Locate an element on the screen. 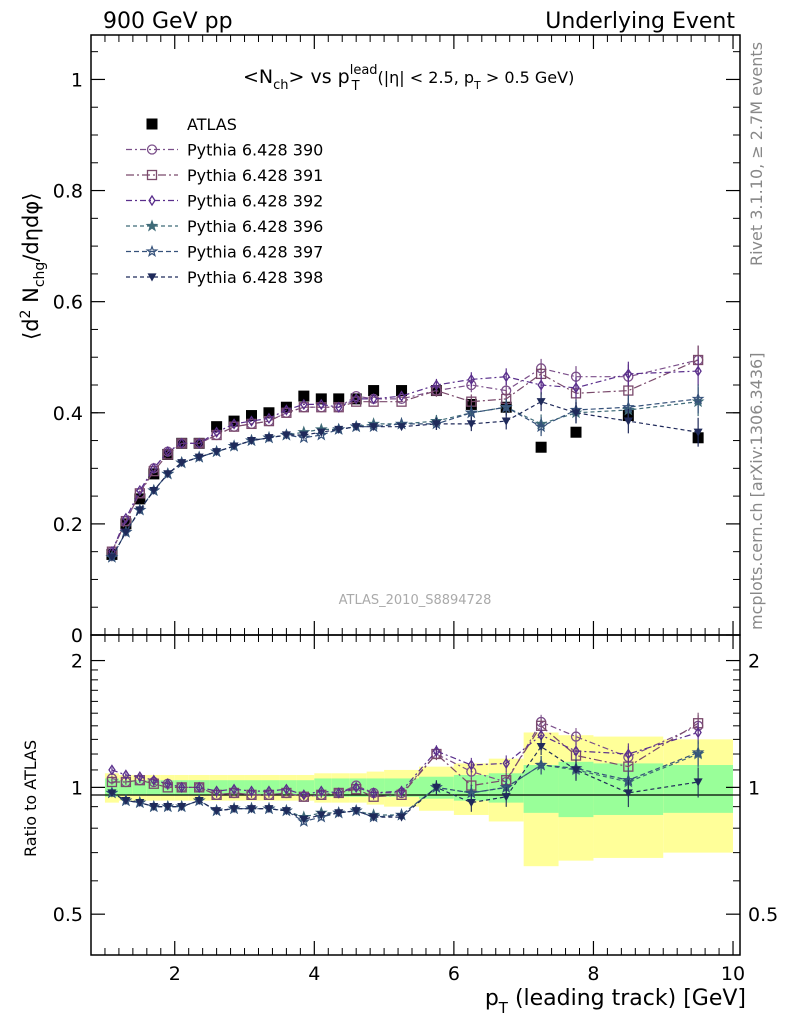 This screenshot has height=1024, width=786. legend-entry: Pythia 6.428 396 is located at coordinates (224, 226).